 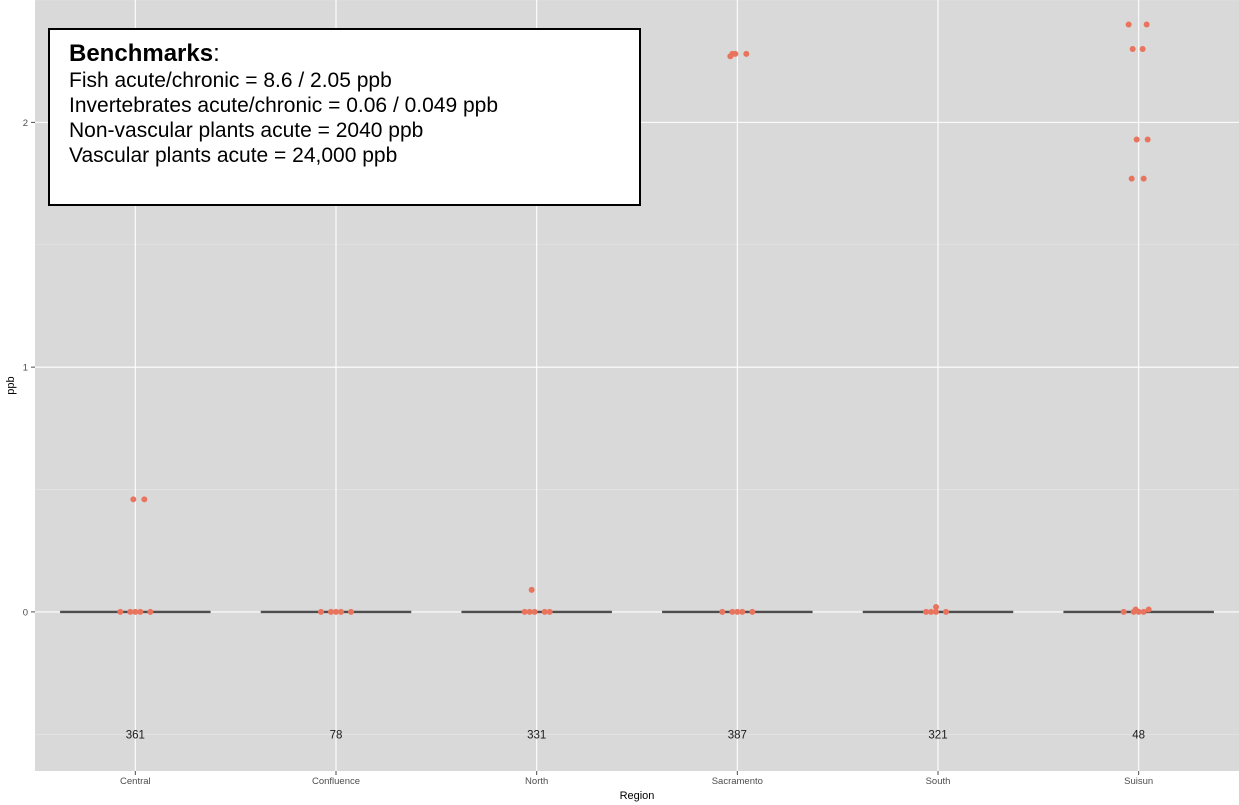 What do you see at coordinates (11, 385) in the screenshot?
I see `y-axis-title: ppb` at bounding box center [11, 385].